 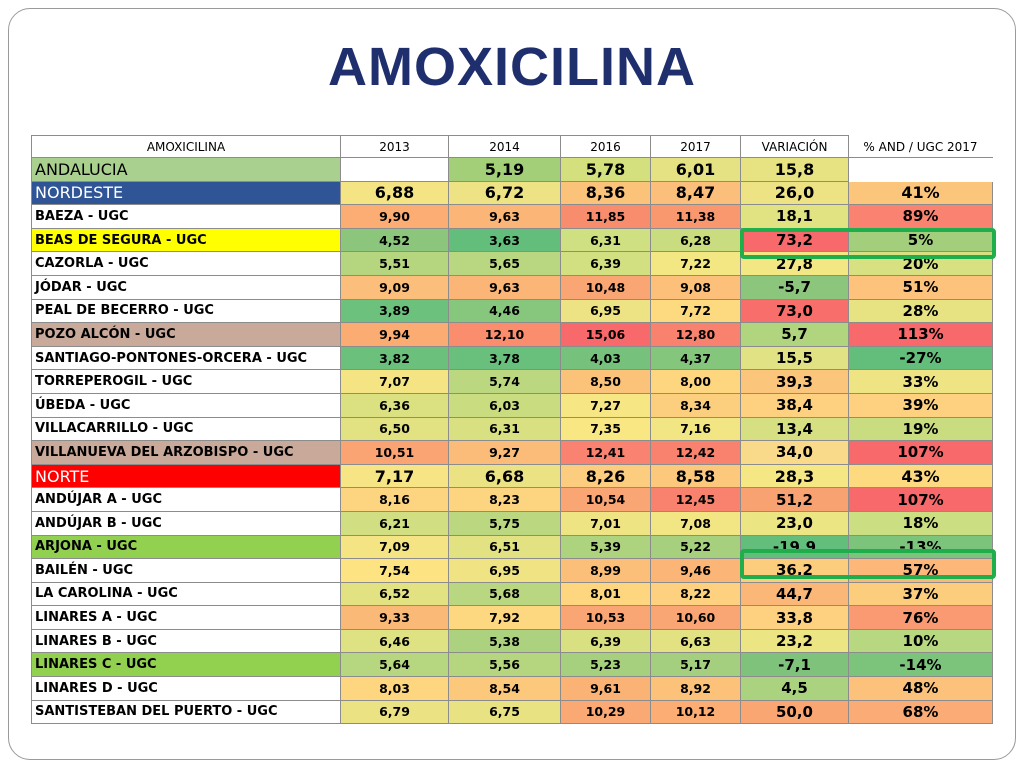 What do you see at coordinates (504, 712) in the screenshot?
I see `cell-val-2014: 6,75` at bounding box center [504, 712].